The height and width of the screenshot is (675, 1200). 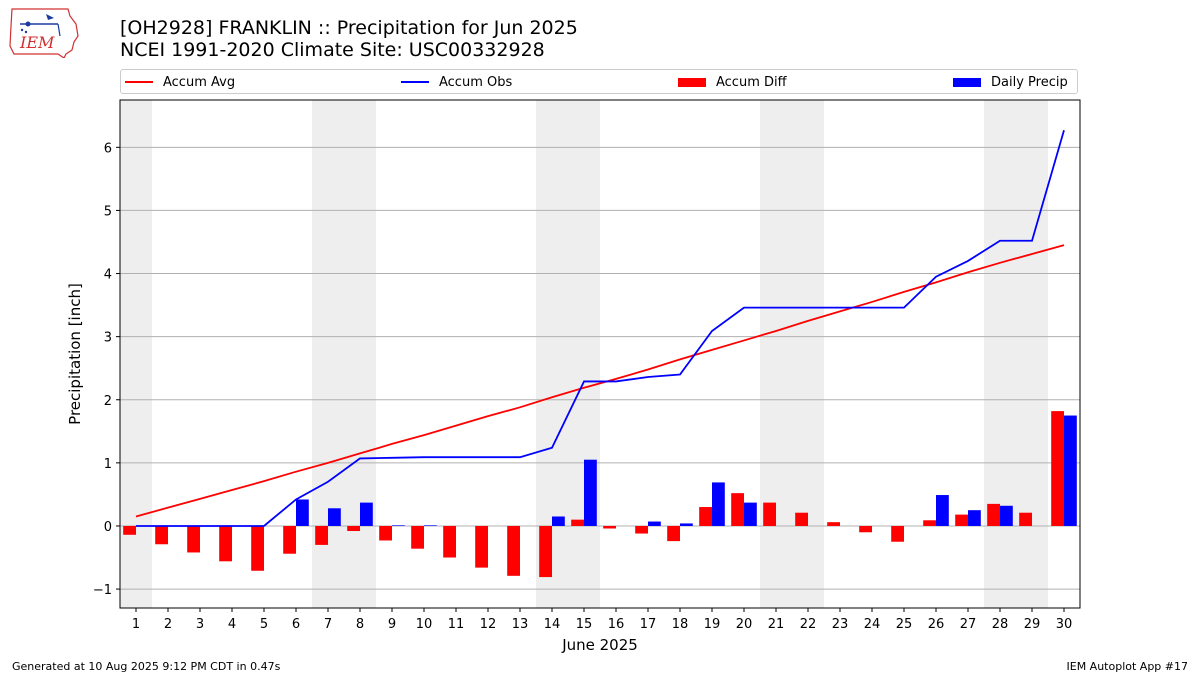 What do you see at coordinates (139, 82) in the screenshot?
I see `legend-swatch-accum-avg` at bounding box center [139, 82].